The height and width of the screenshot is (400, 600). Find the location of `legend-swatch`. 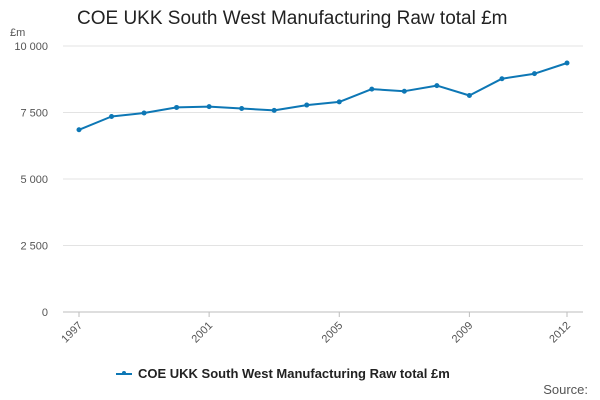

legend-swatch is located at coordinates (124, 372).